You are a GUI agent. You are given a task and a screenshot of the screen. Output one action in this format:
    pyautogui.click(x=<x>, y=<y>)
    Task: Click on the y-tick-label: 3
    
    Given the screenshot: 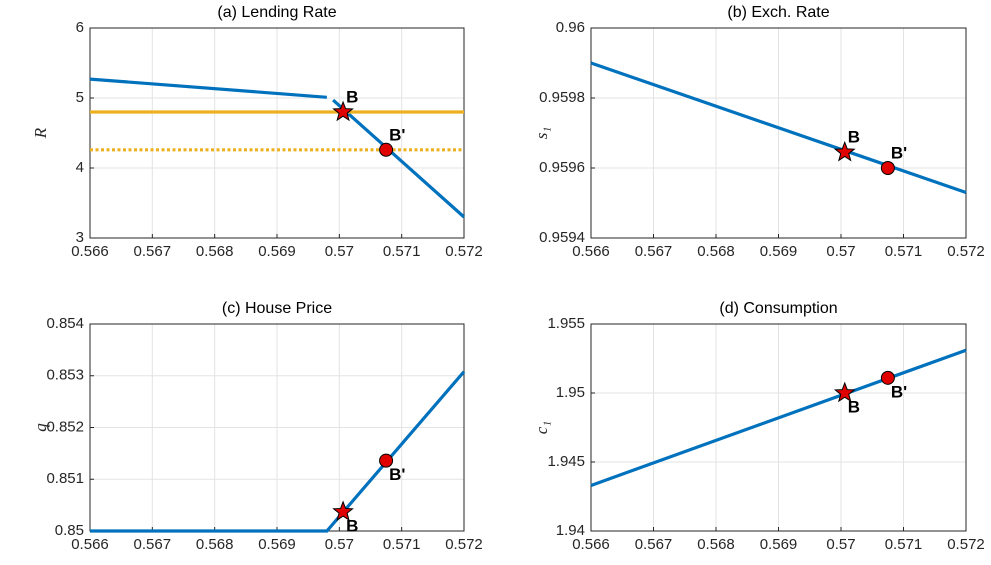 What is the action you would take?
    pyautogui.click(x=80, y=237)
    